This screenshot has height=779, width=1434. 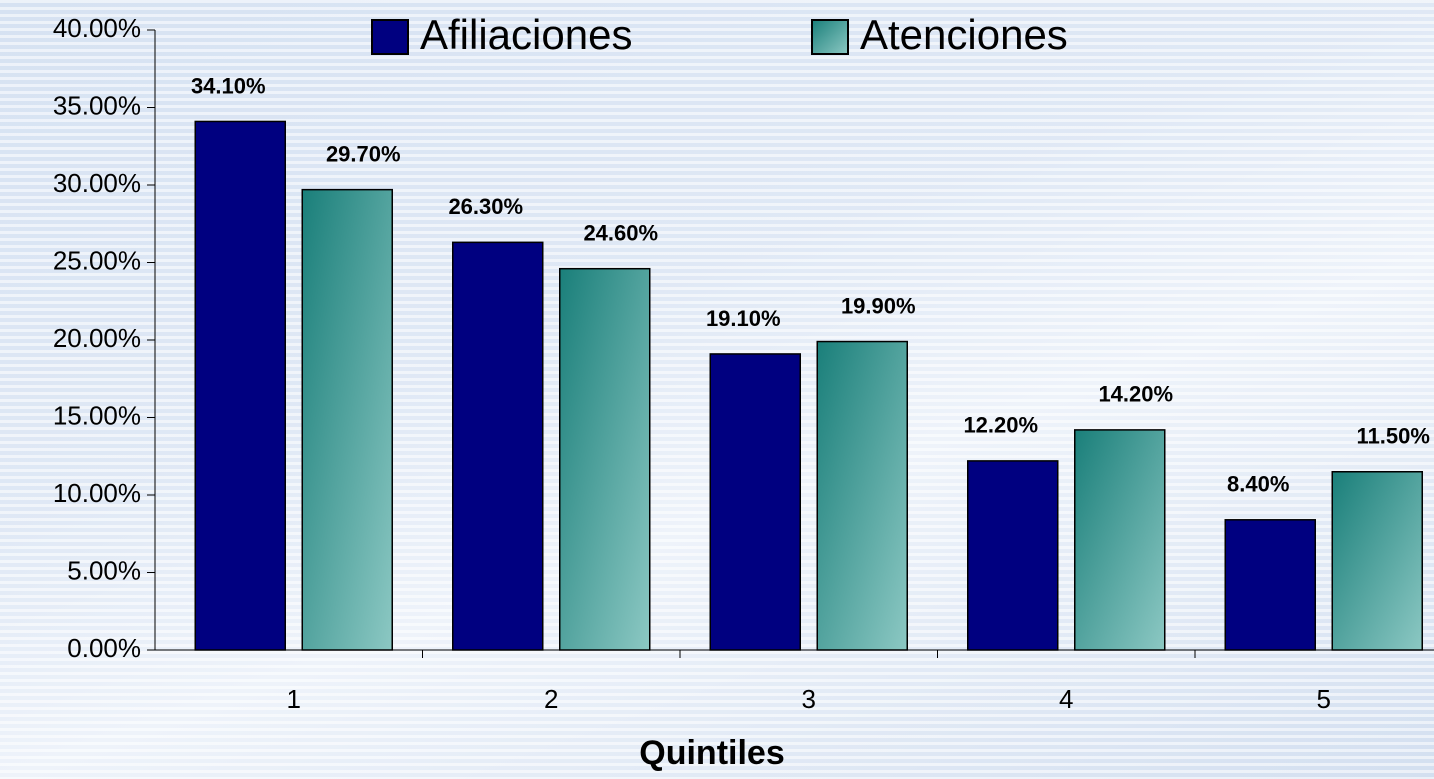 I want to click on data-label: 24.60%, so click(x=620, y=233).